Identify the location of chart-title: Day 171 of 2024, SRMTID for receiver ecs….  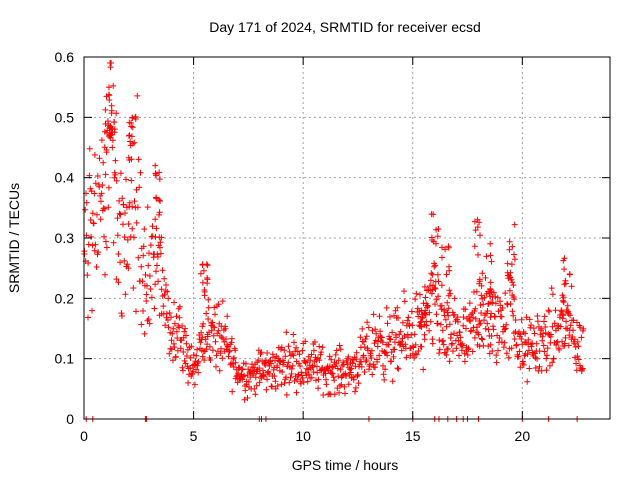
(345, 27).